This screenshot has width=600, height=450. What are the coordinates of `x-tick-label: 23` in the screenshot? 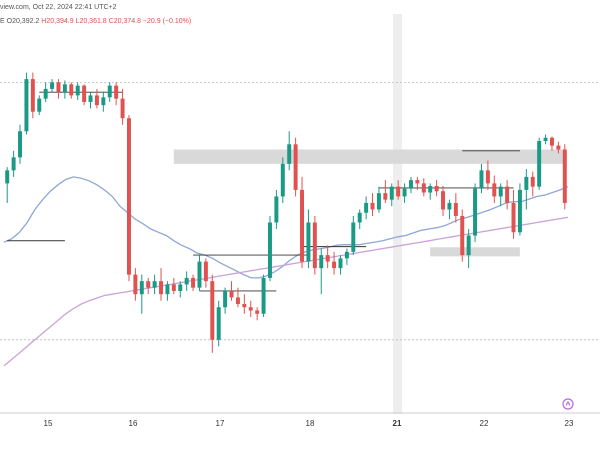 It's located at (569, 423).